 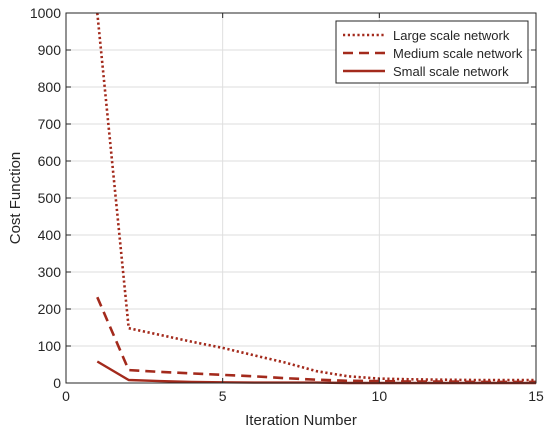 What do you see at coordinates (50, 272) in the screenshot?
I see `y-tick-label: 300` at bounding box center [50, 272].